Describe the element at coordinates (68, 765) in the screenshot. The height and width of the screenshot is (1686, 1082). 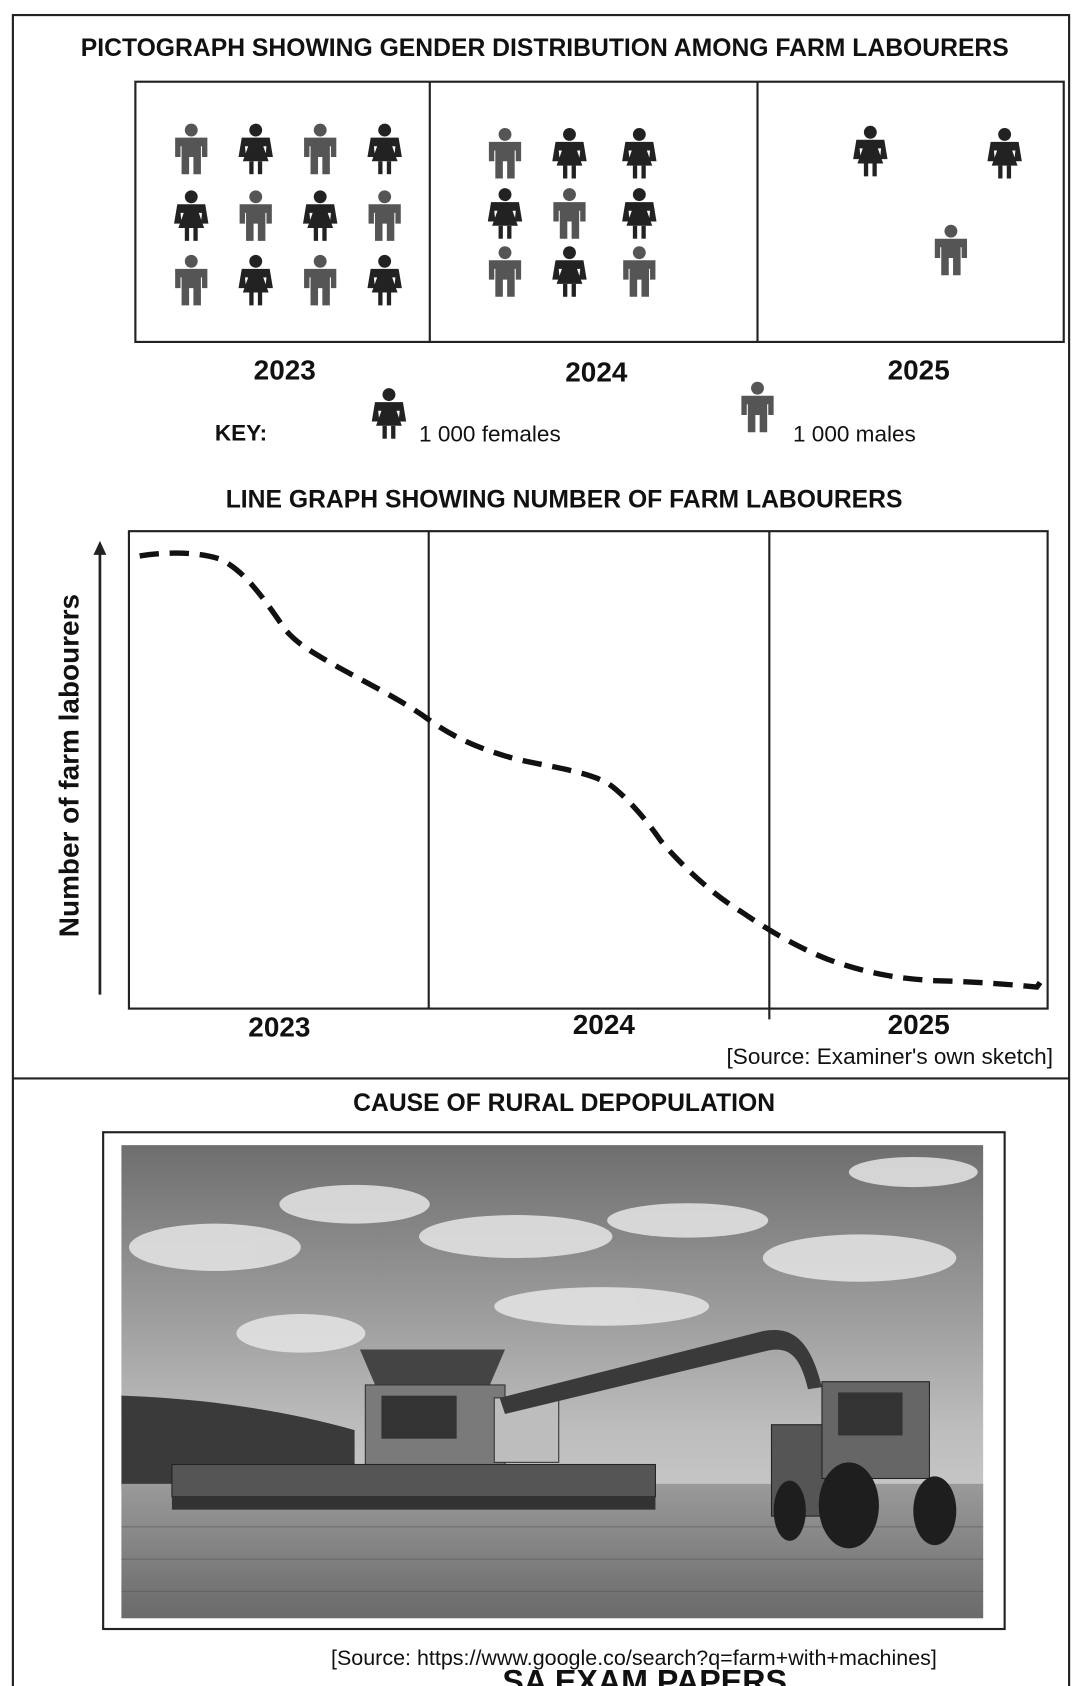
I see `y-axis-label: Number of farm labourers` at that location.